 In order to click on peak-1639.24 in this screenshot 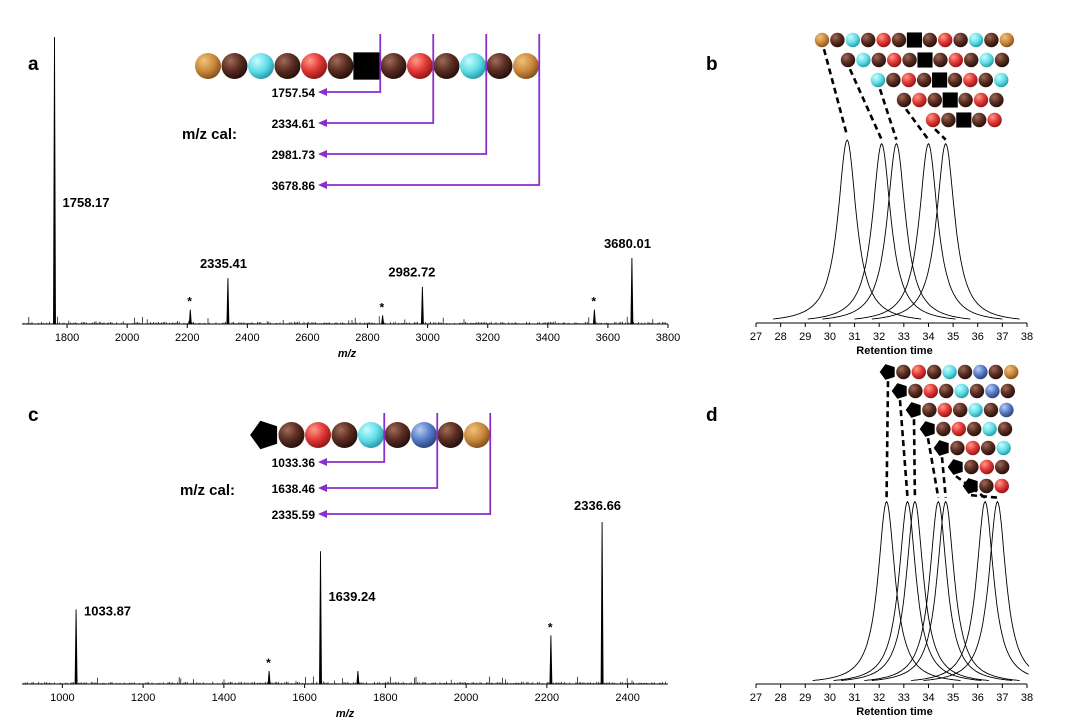, I will do `click(320, 618)`.